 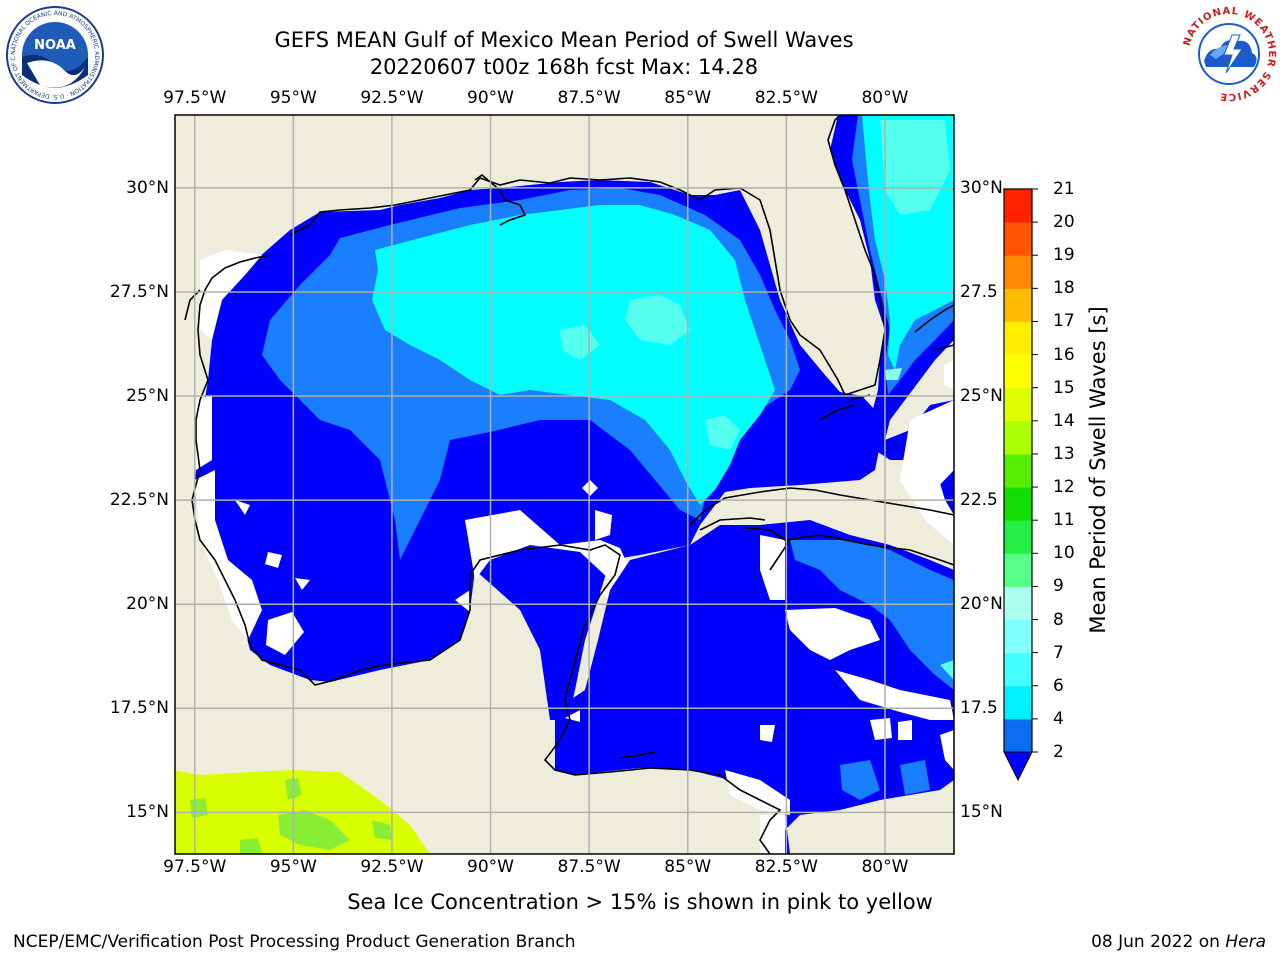 I want to click on lat-label-right: 25°N, so click(x=981, y=396).